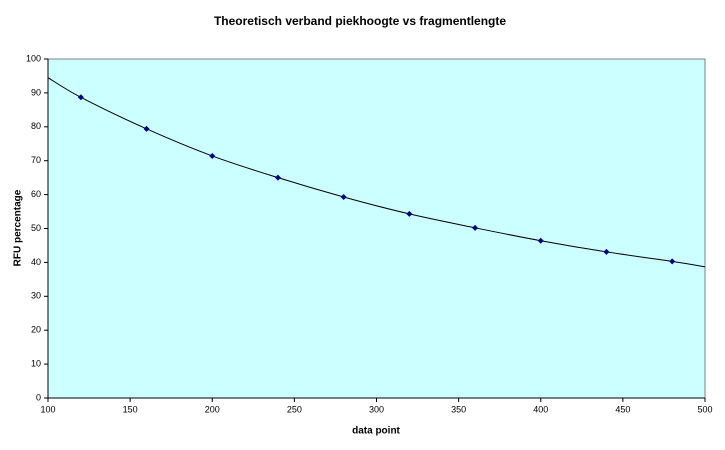 Image resolution: width=725 pixels, height=450 pixels. What do you see at coordinates (36, 194) in the screenshot?
I see `y-tick-label: 60` at bounding box center [36, 194].